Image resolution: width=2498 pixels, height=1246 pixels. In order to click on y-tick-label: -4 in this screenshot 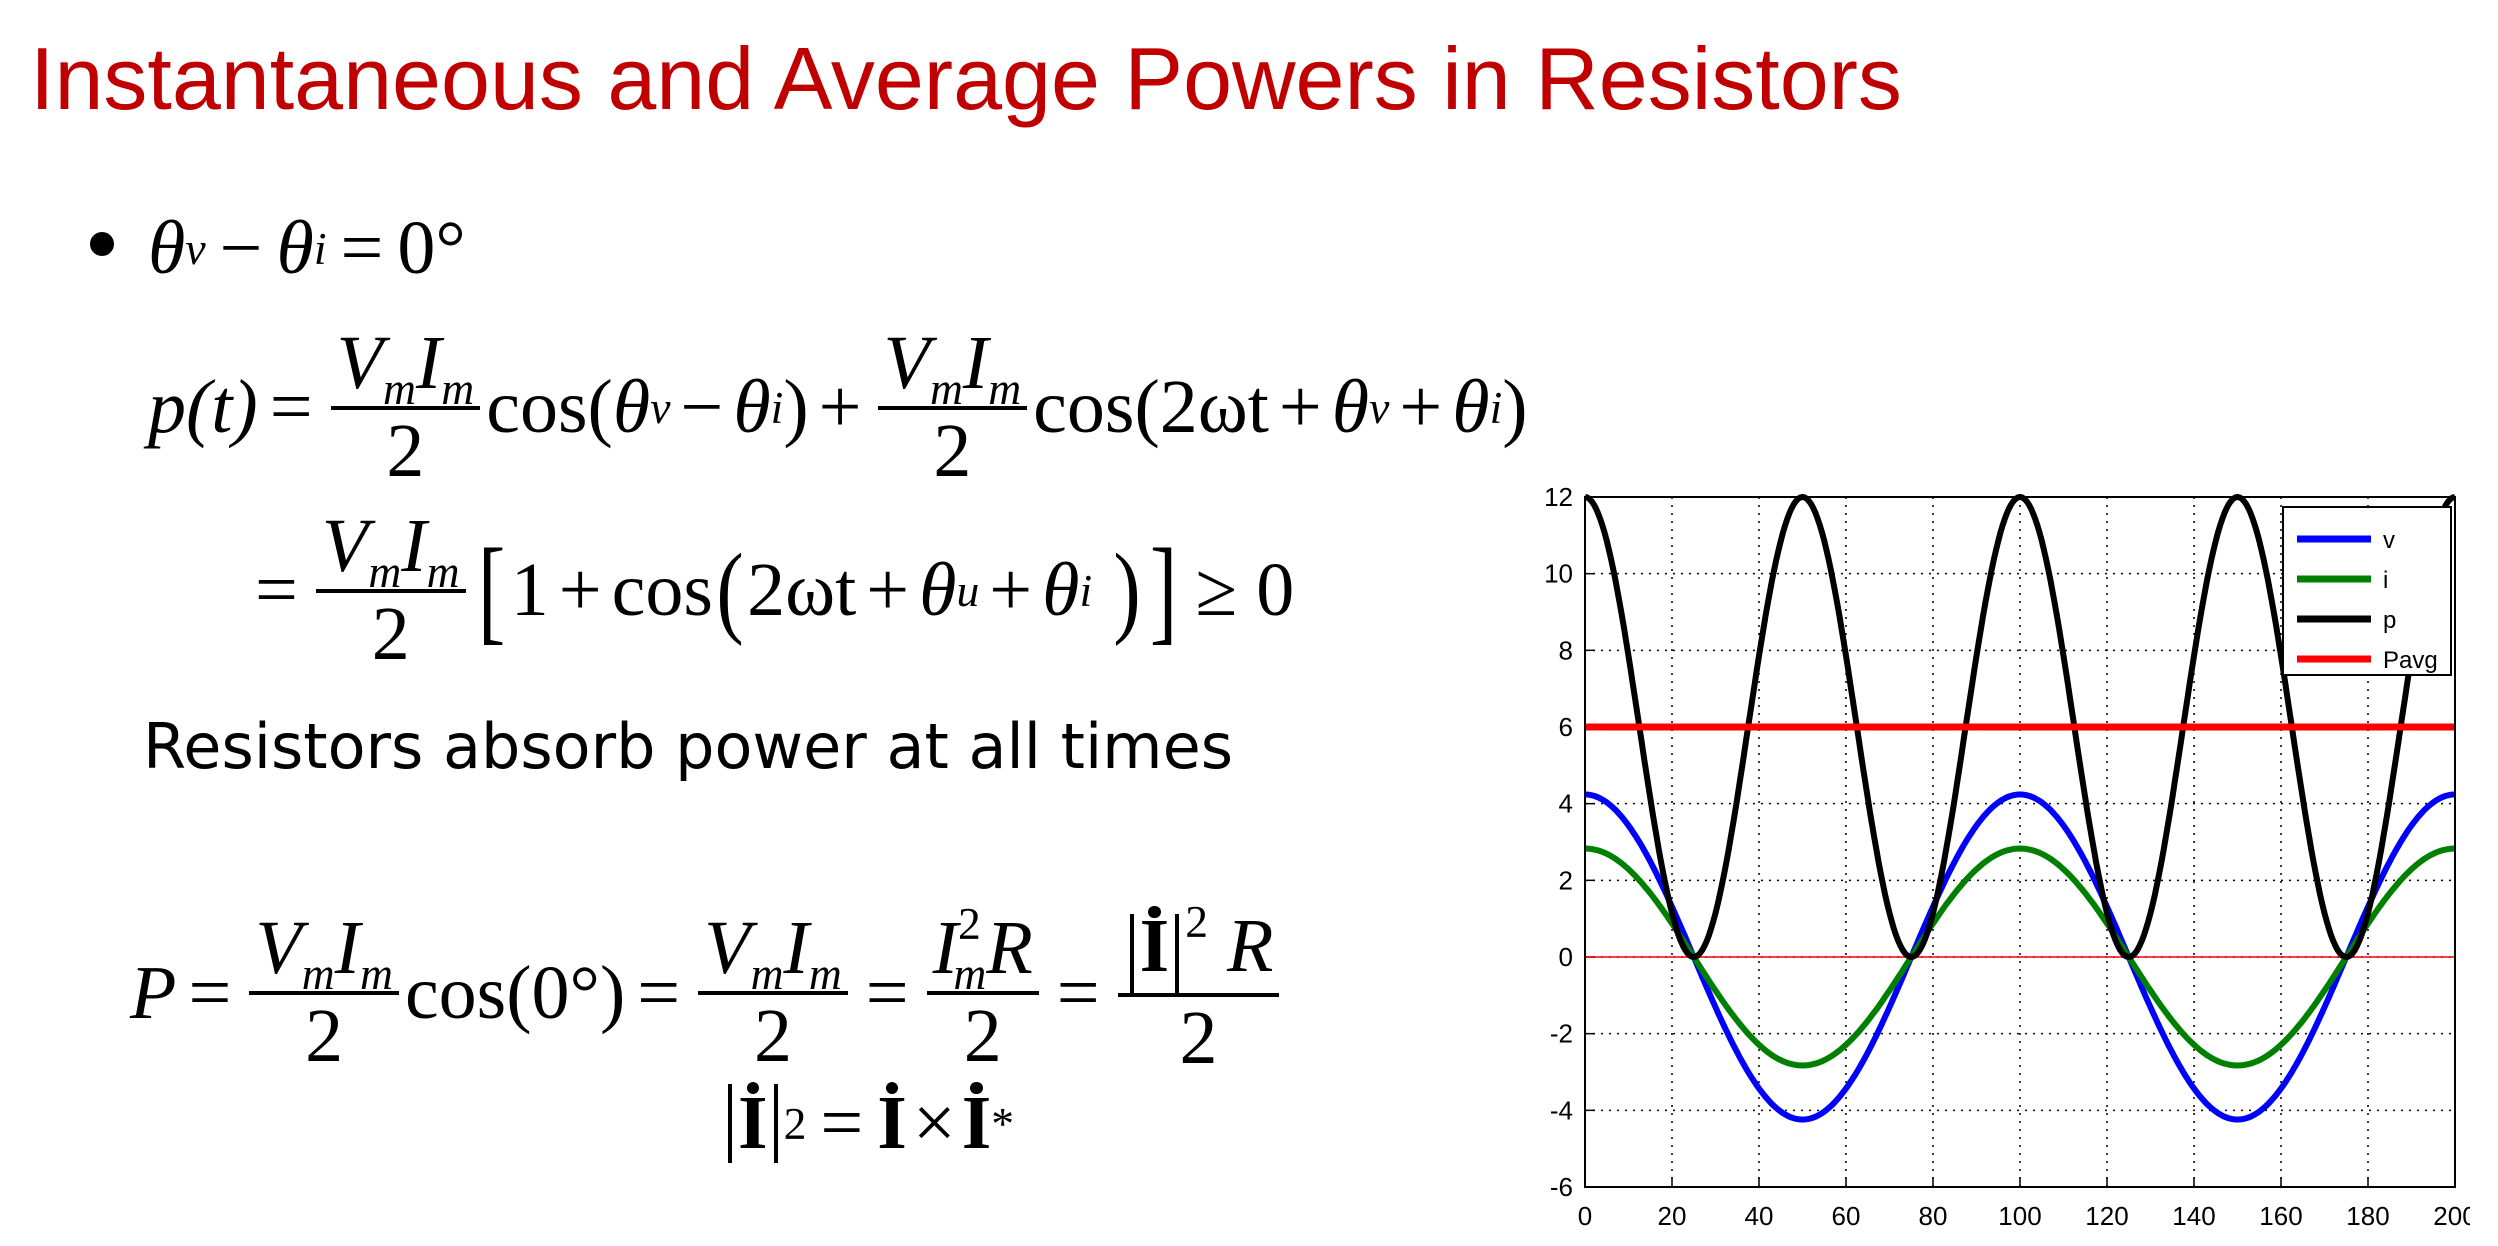, I will do `click(1561, 1110)`.